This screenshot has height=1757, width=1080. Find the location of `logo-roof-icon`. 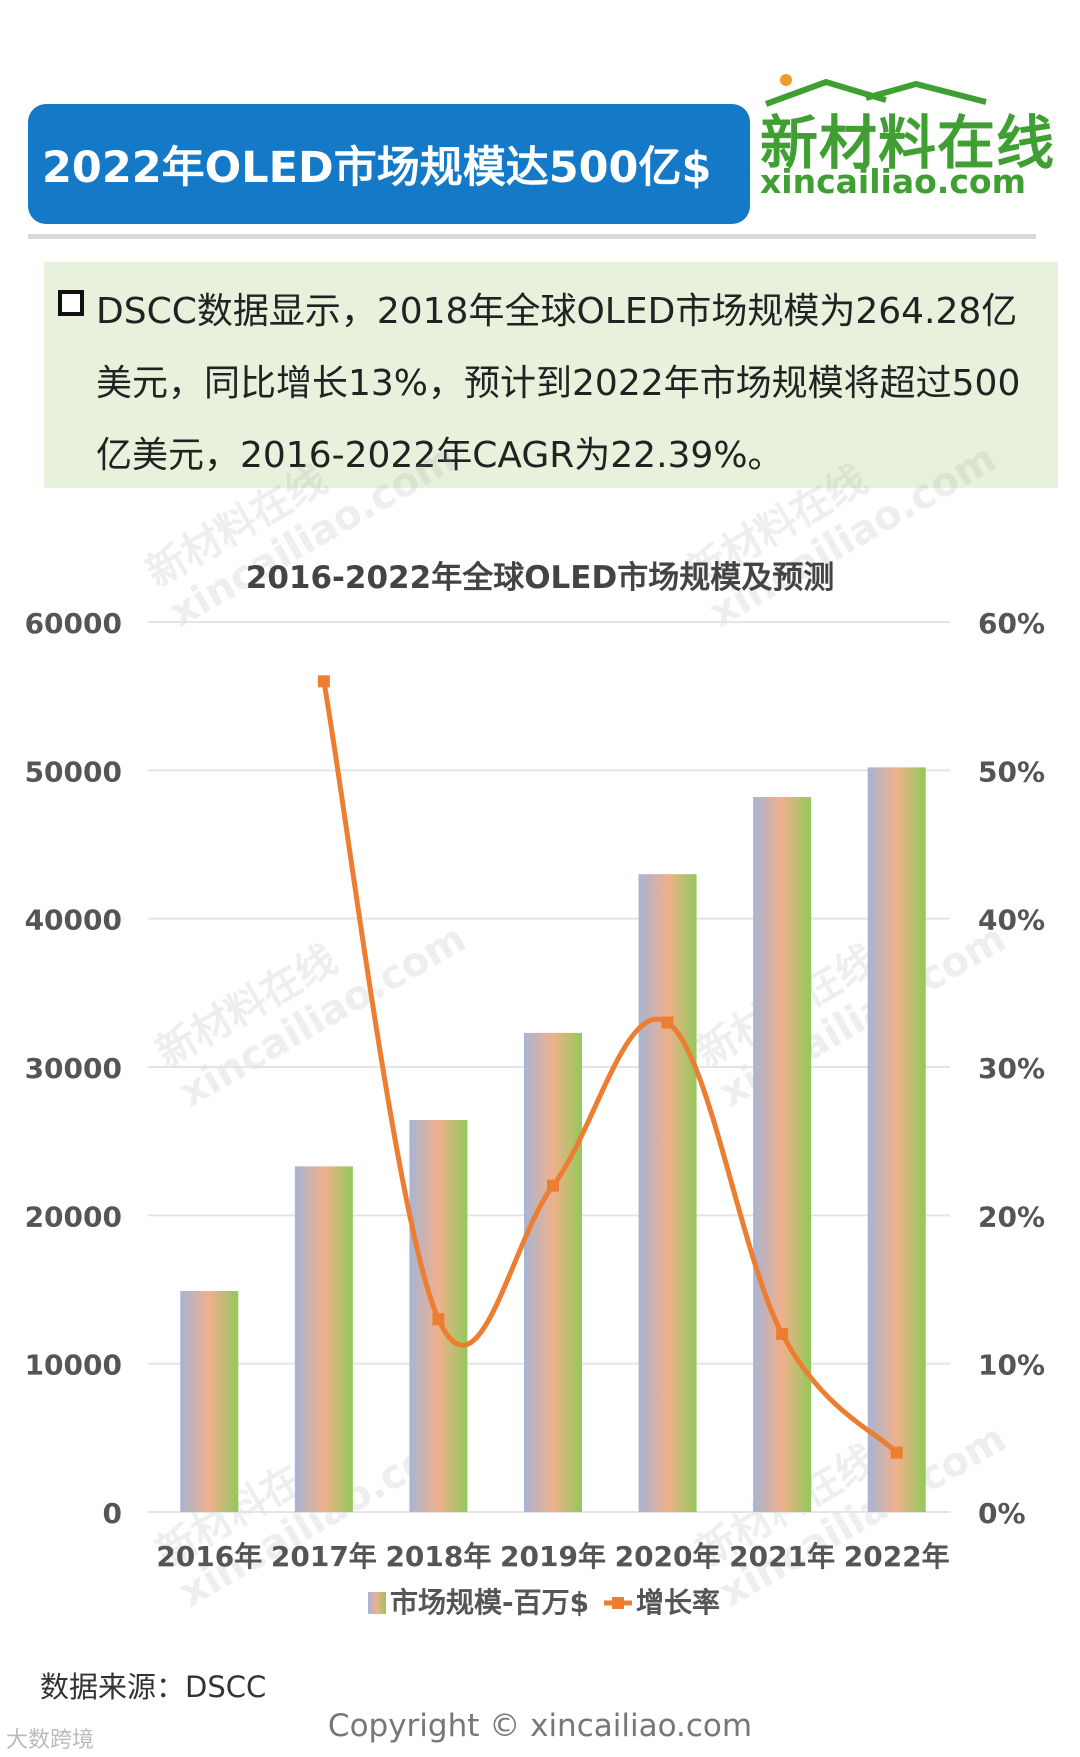

logo-roof-icon is located at coordinates (875, 90).